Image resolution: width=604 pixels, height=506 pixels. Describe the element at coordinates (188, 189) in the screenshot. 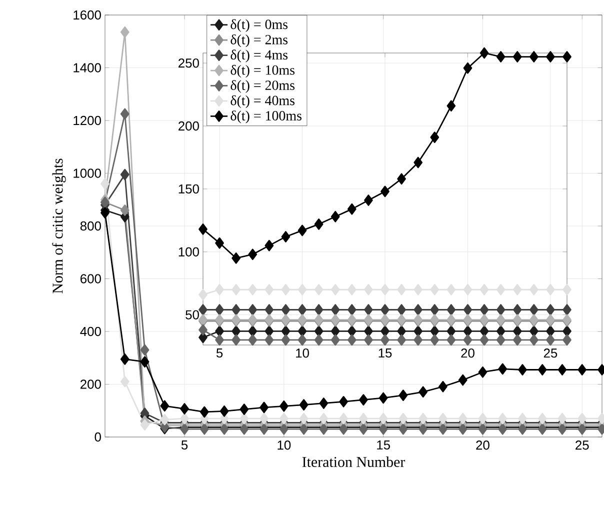

I see `y-tick-label: 150` at that location.